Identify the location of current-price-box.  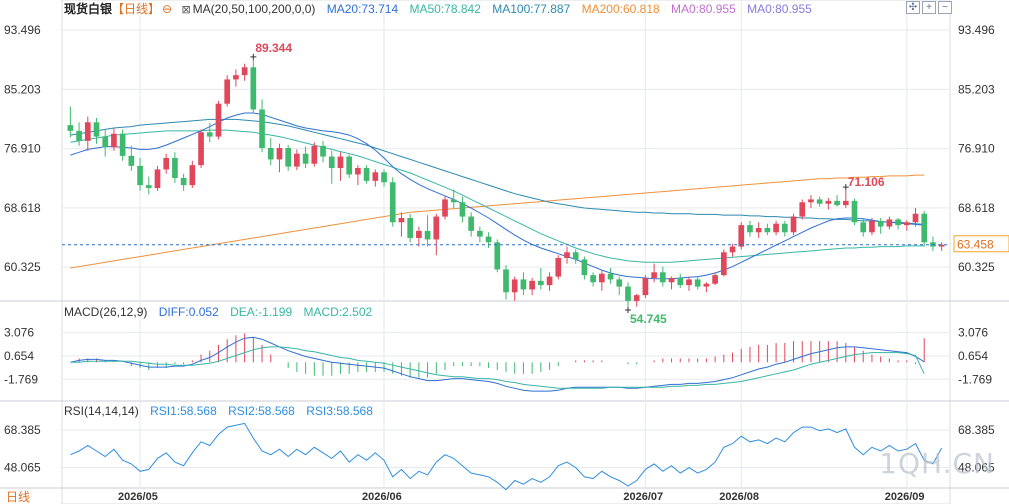
(981, 244).